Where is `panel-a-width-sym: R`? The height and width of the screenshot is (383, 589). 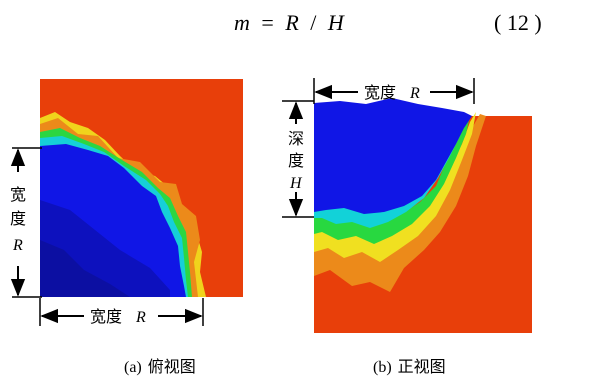
panel-a-width-sym: R is located at coordinates (140, 317).